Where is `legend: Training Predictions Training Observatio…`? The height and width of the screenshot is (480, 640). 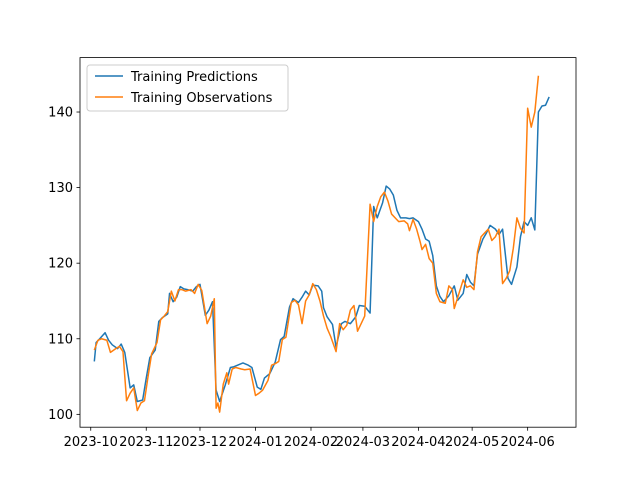
legend: Training Predictions Training Observatio… is located at coordinates (187, 88).